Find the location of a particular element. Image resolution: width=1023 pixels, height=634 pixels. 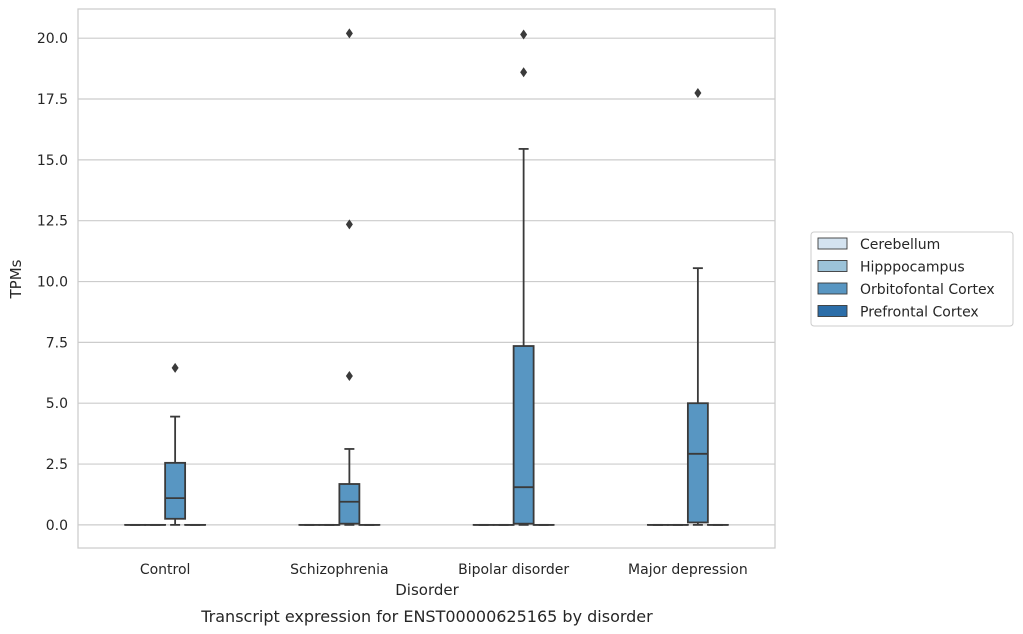

y-tick-label: 0.0 is located at coordinates (57, 526).